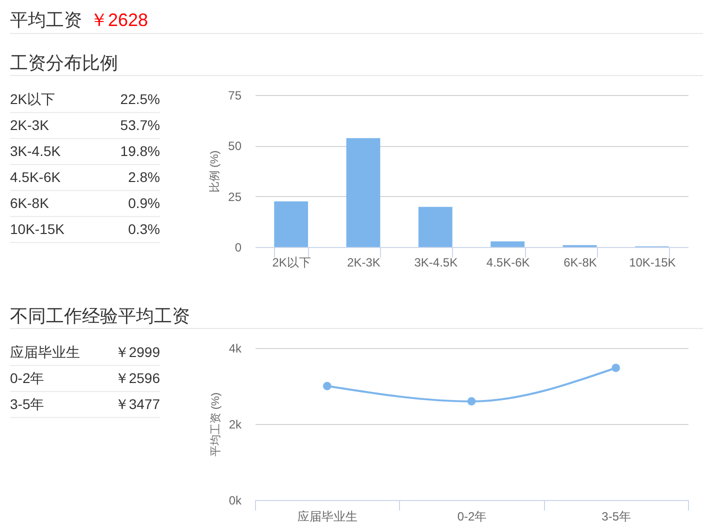 This screenshot has height=529, width=703. What do you see at coordinates (472, 517) in the screenshot?
I see `x-tick-label: 0-2年` at bounding box center [472, 517].